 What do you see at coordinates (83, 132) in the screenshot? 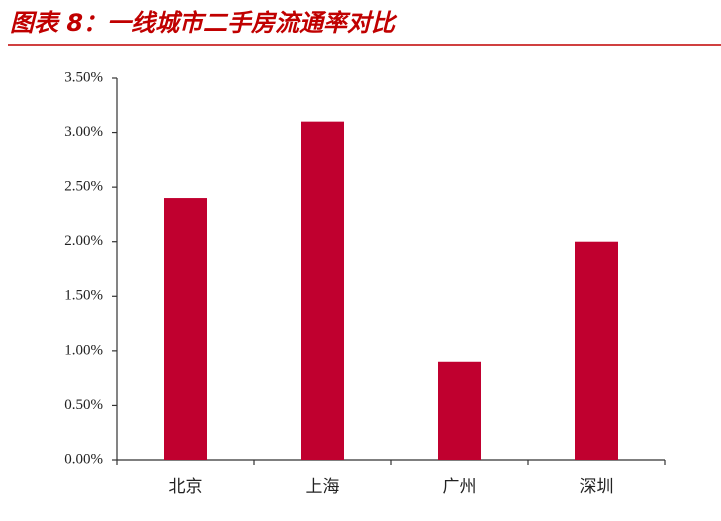
I see `y-tick-label: 3.00%` at bounding box center [83, 132].